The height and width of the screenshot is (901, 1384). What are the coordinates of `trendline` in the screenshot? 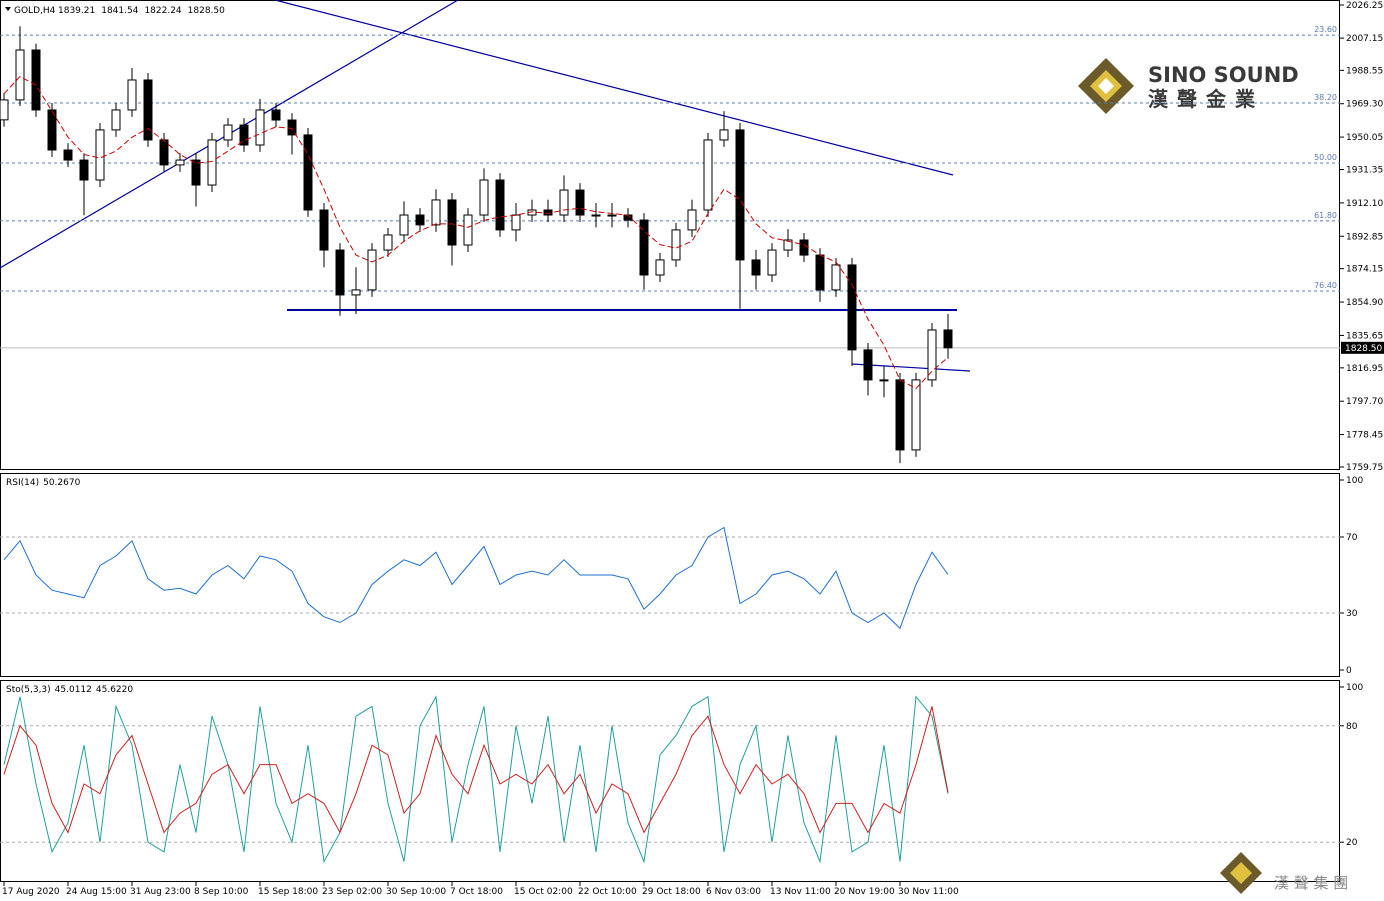 It's located at (614, 88).